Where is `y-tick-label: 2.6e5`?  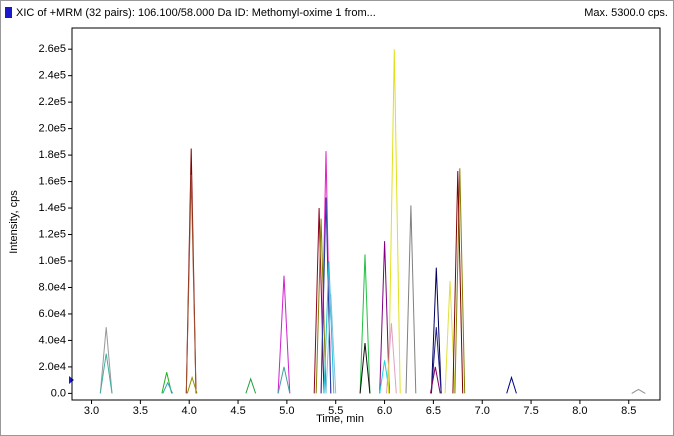 y-tick-label: 2.6e5 is located at coordinates (52, 49).